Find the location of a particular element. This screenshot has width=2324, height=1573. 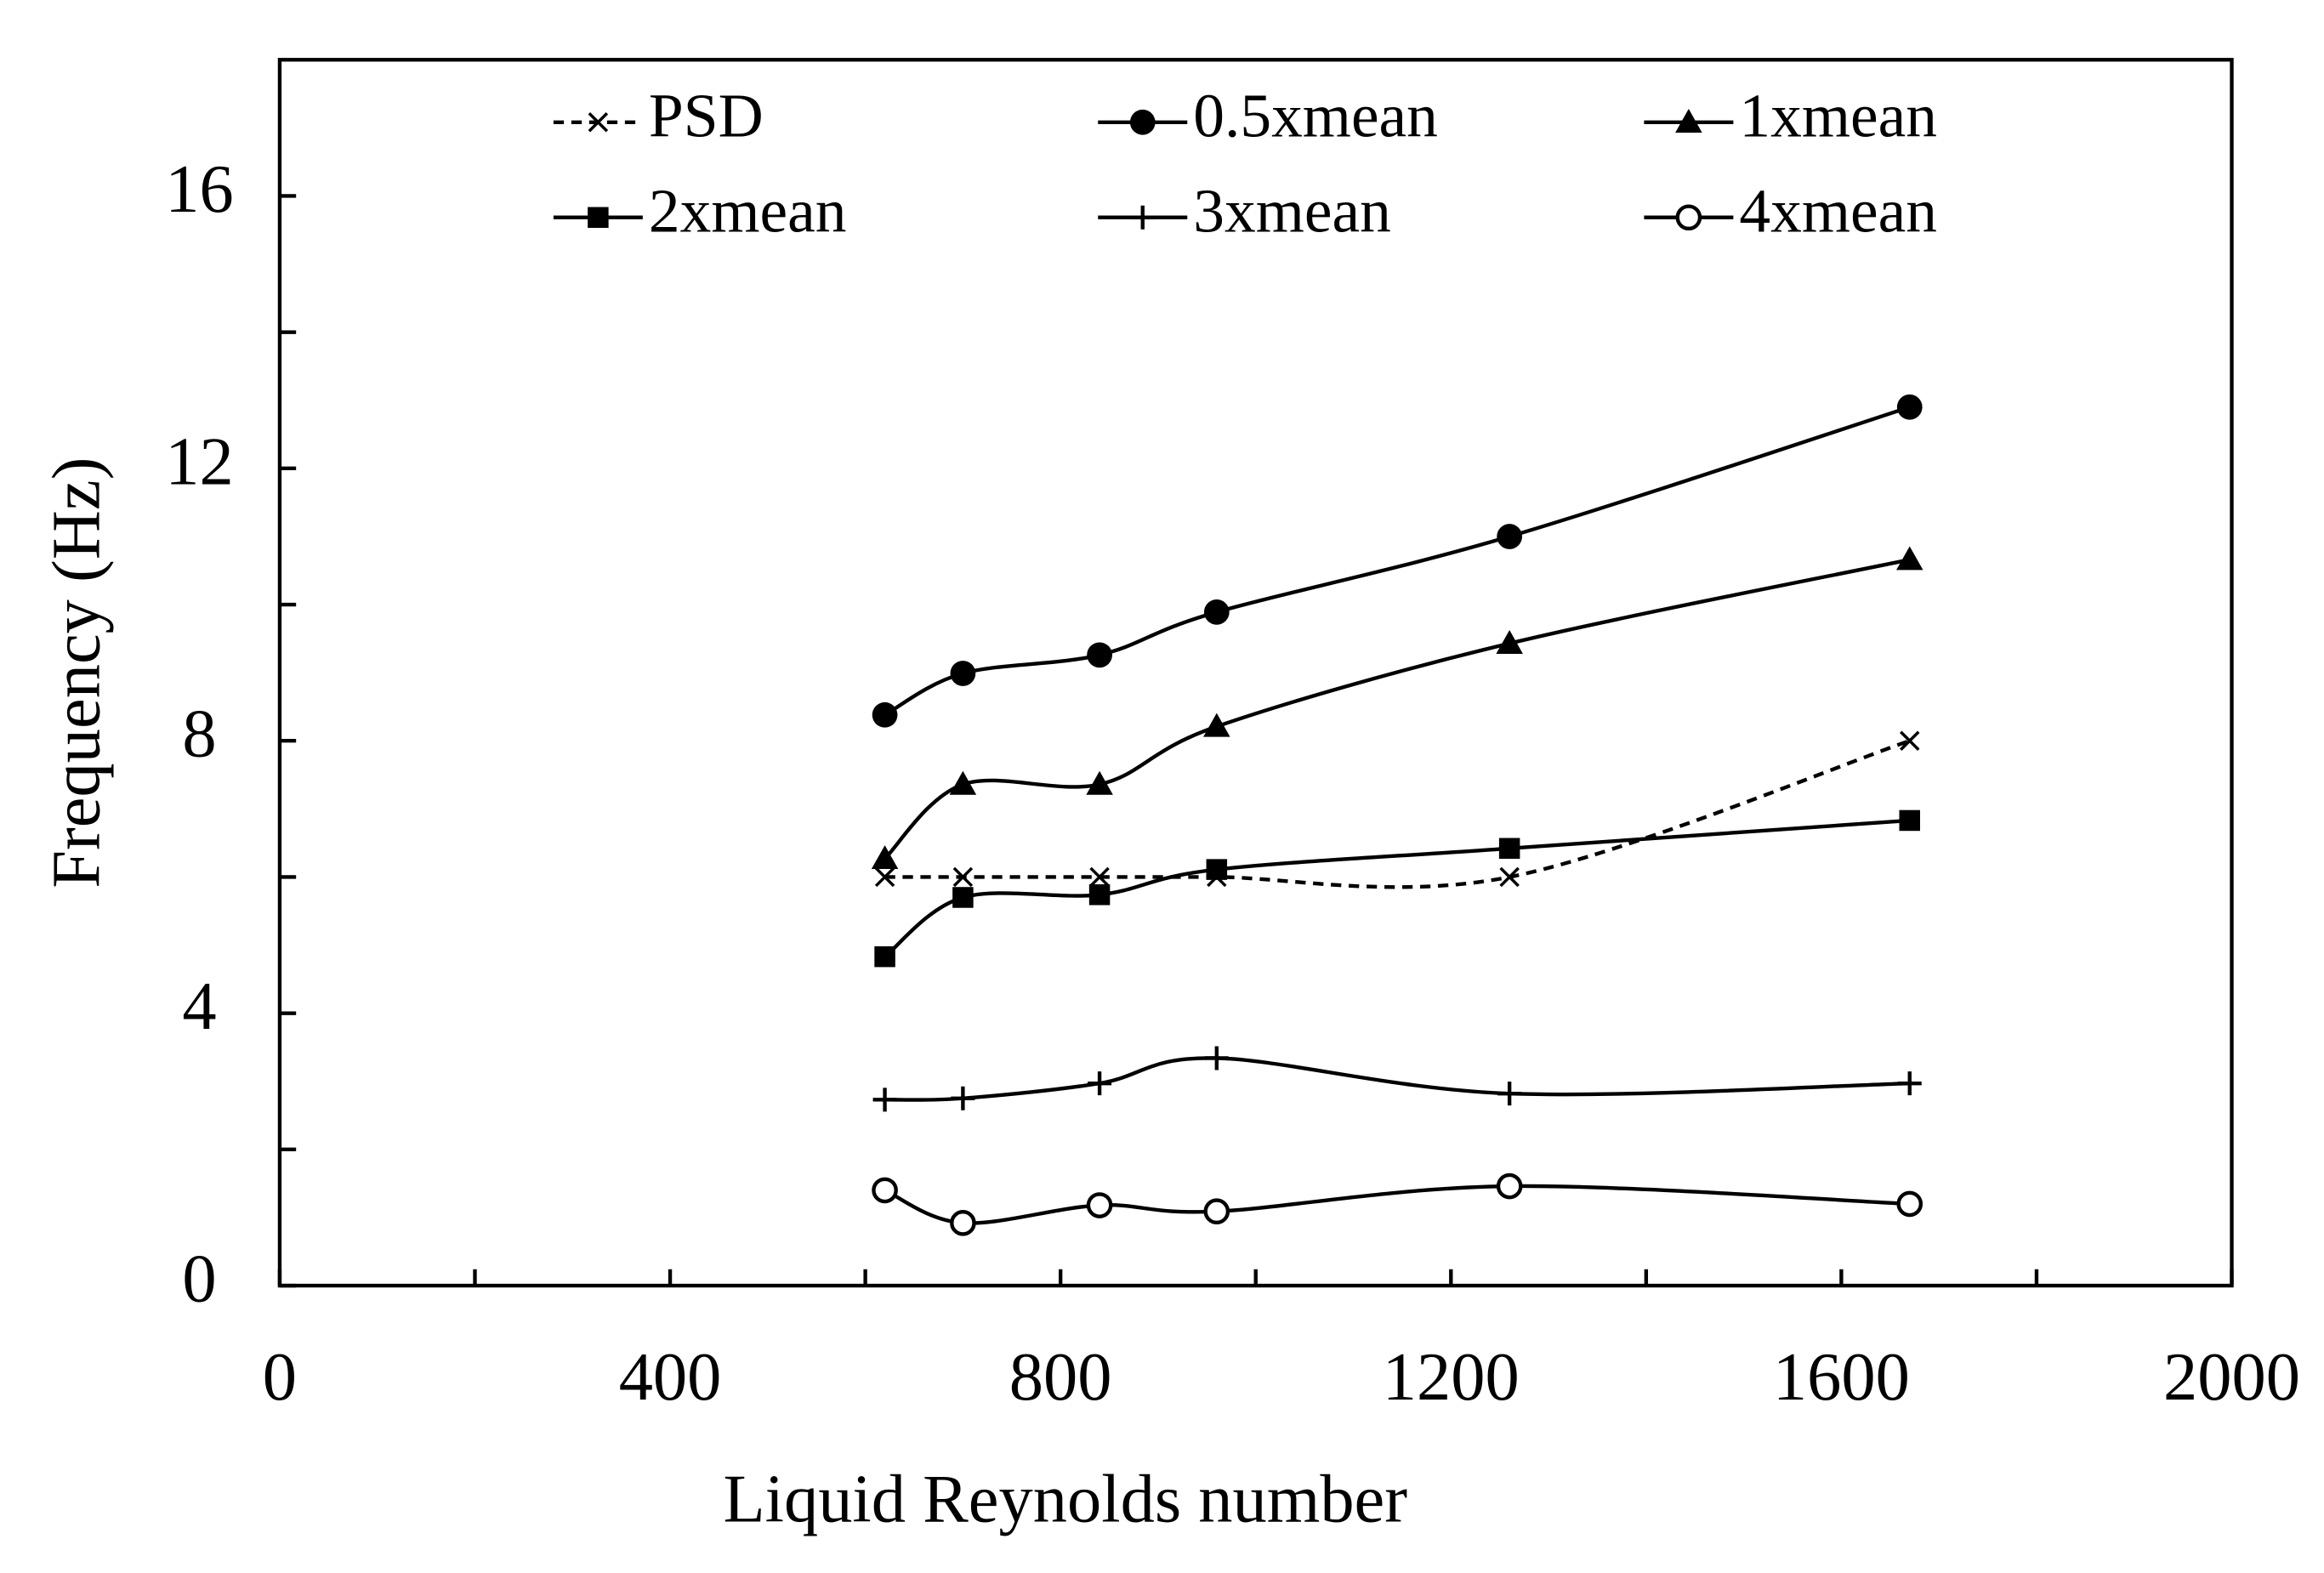

y-tick-label: 12 is located at coordinates (199, 461).